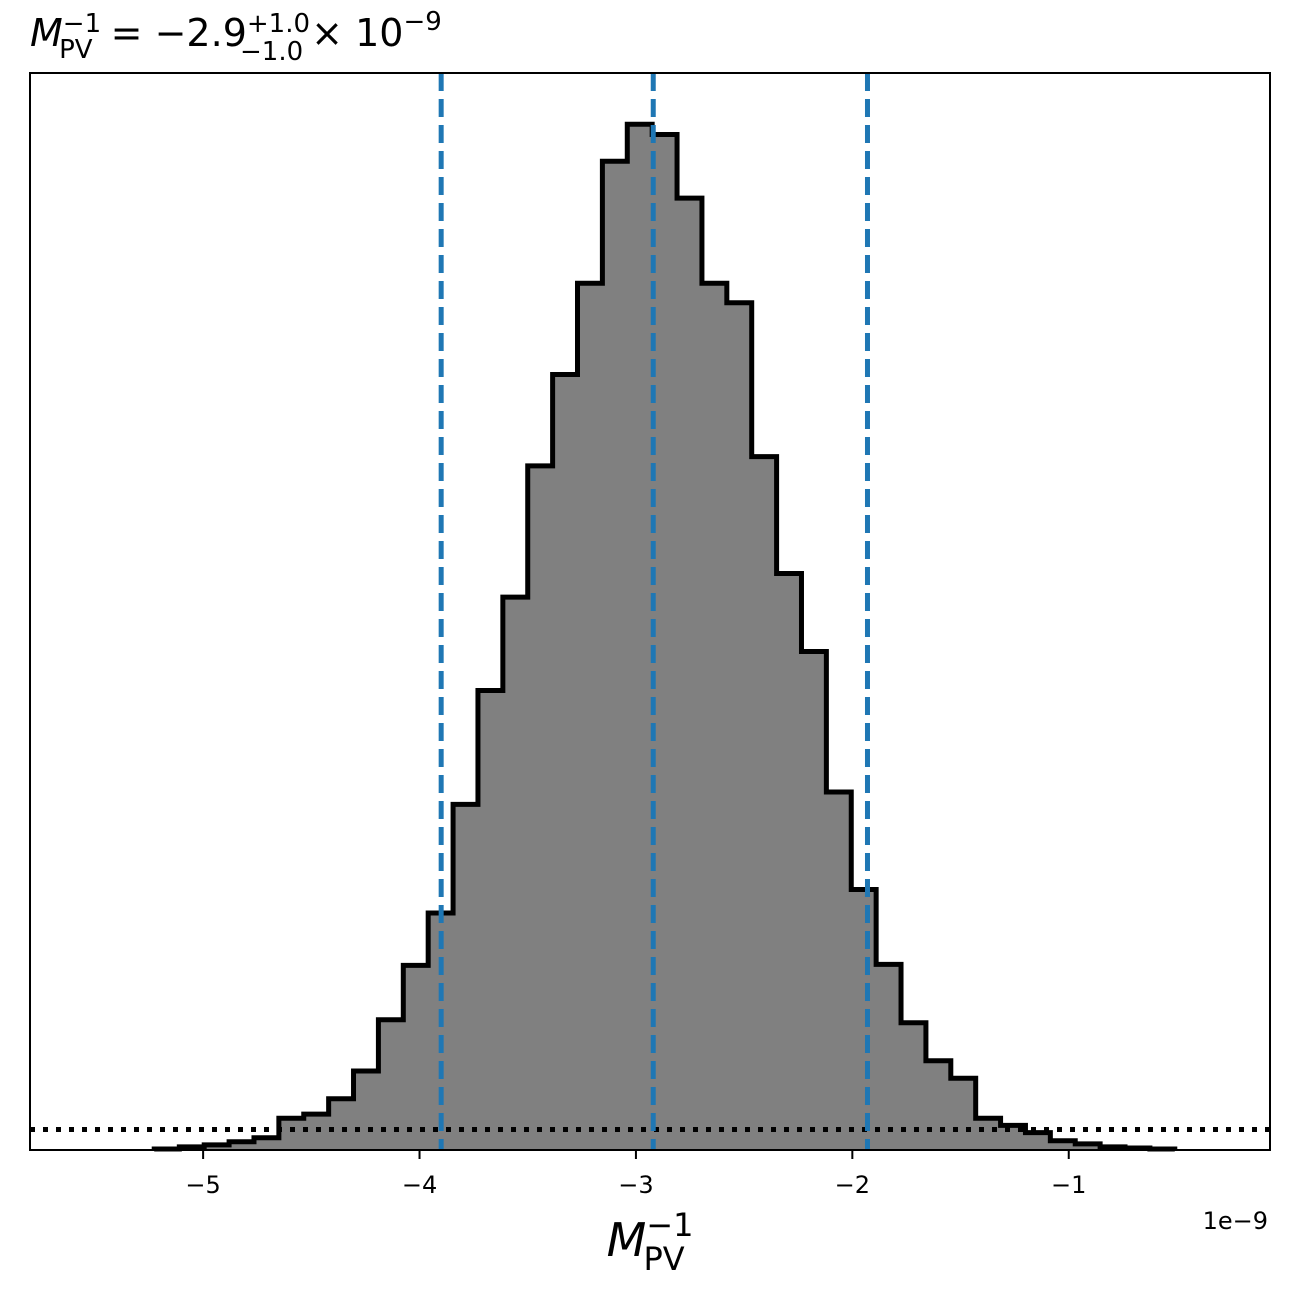 The image size is (1289, 1293). I want to click on title-plus-error: +1.0, so click(278, 24).